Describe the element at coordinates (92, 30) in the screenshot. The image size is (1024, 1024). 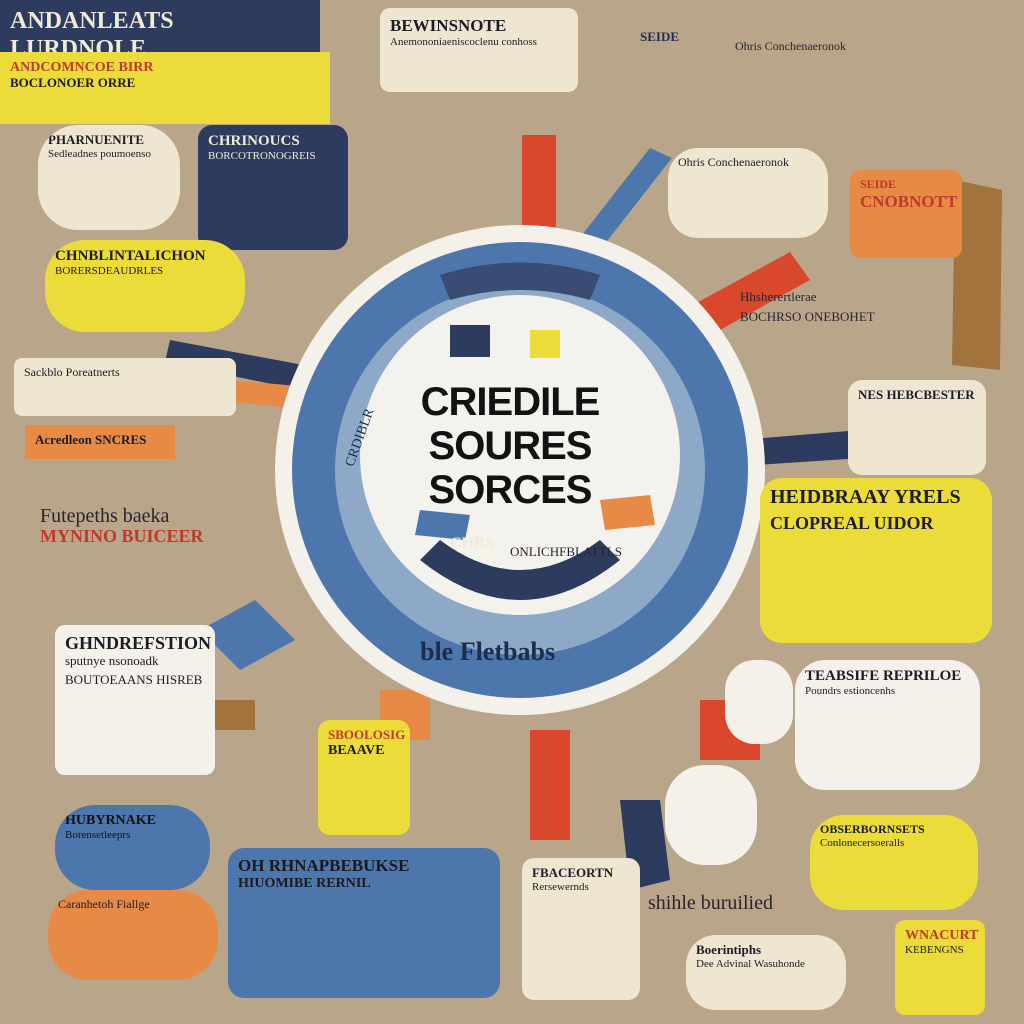
I see `banner-top-left-title: ANDANLEATS LURDNOLE` at that location.